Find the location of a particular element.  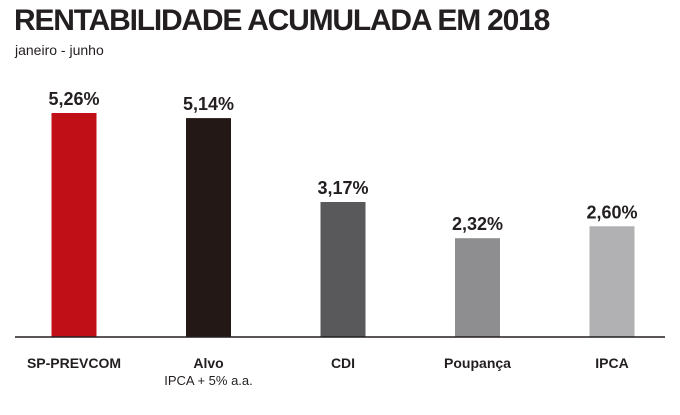

bar-poupanca is located at coordinates (477, 287).